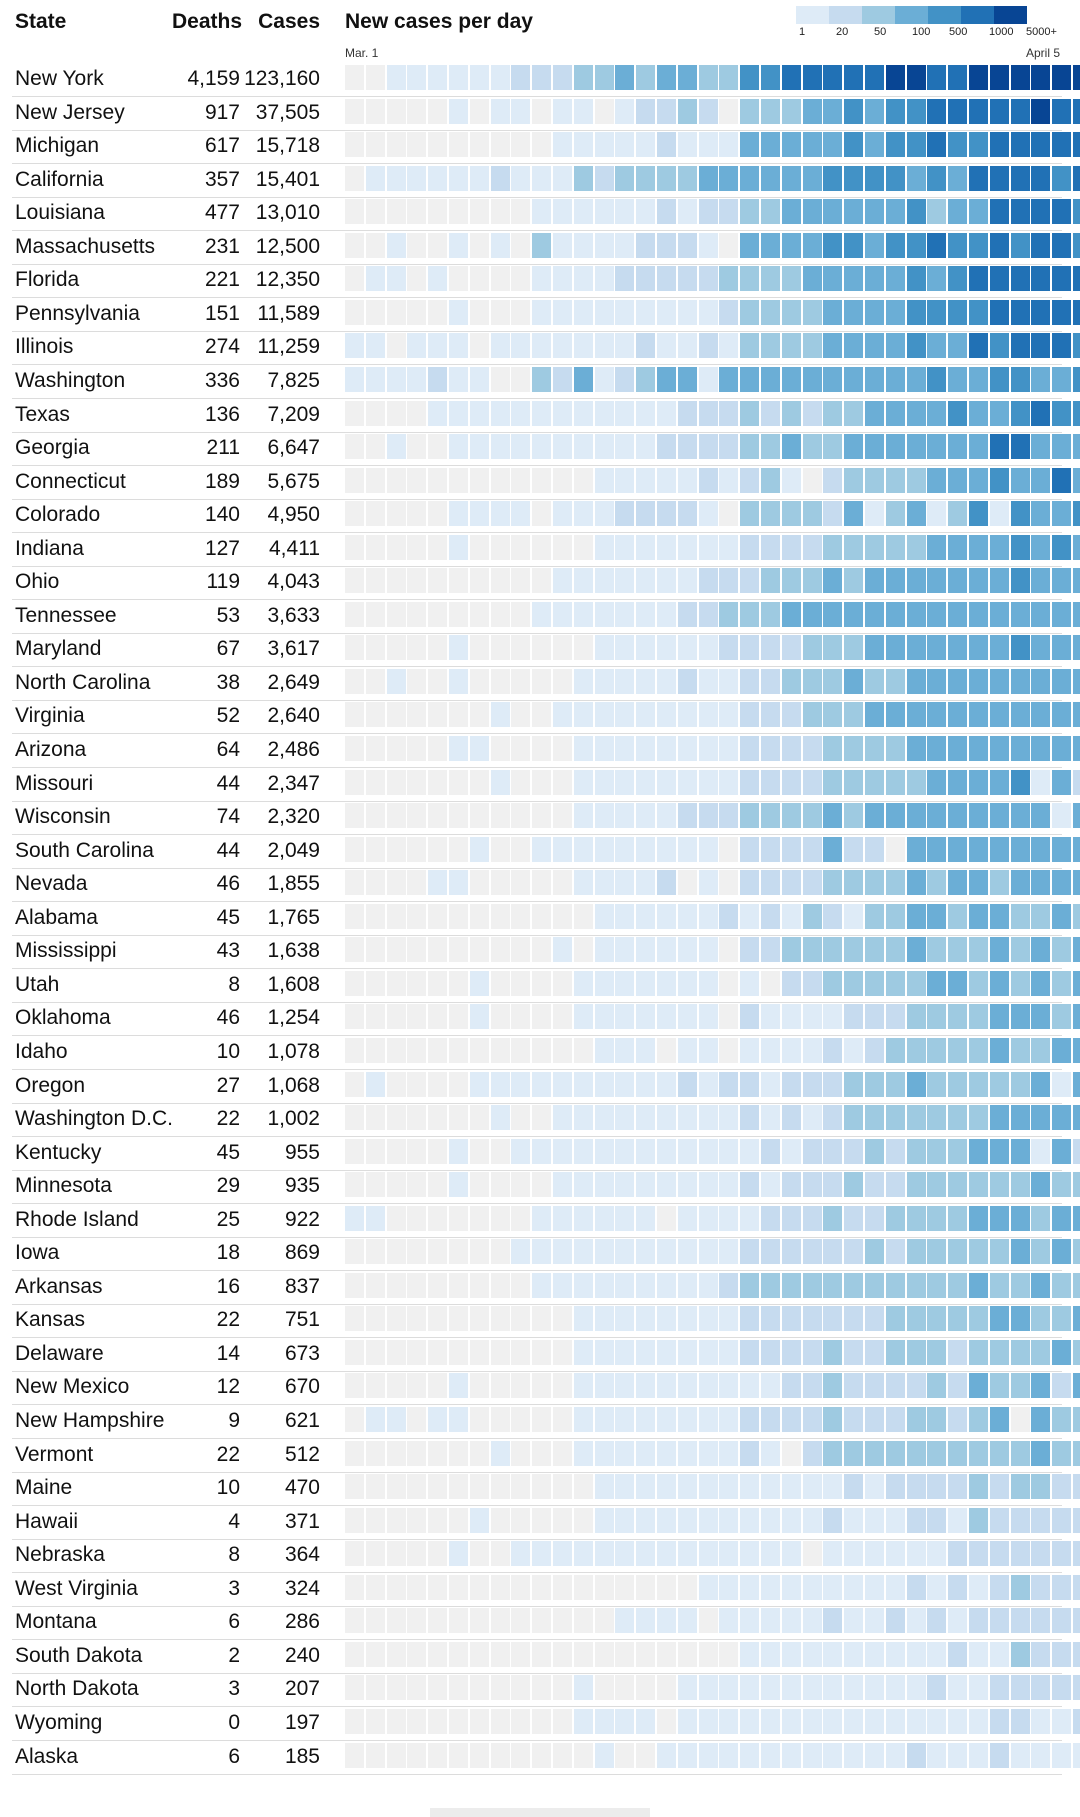  Describe the element at coordinates (228, 1253) in the screenshot. I see `deaths-value: 18` at that location.